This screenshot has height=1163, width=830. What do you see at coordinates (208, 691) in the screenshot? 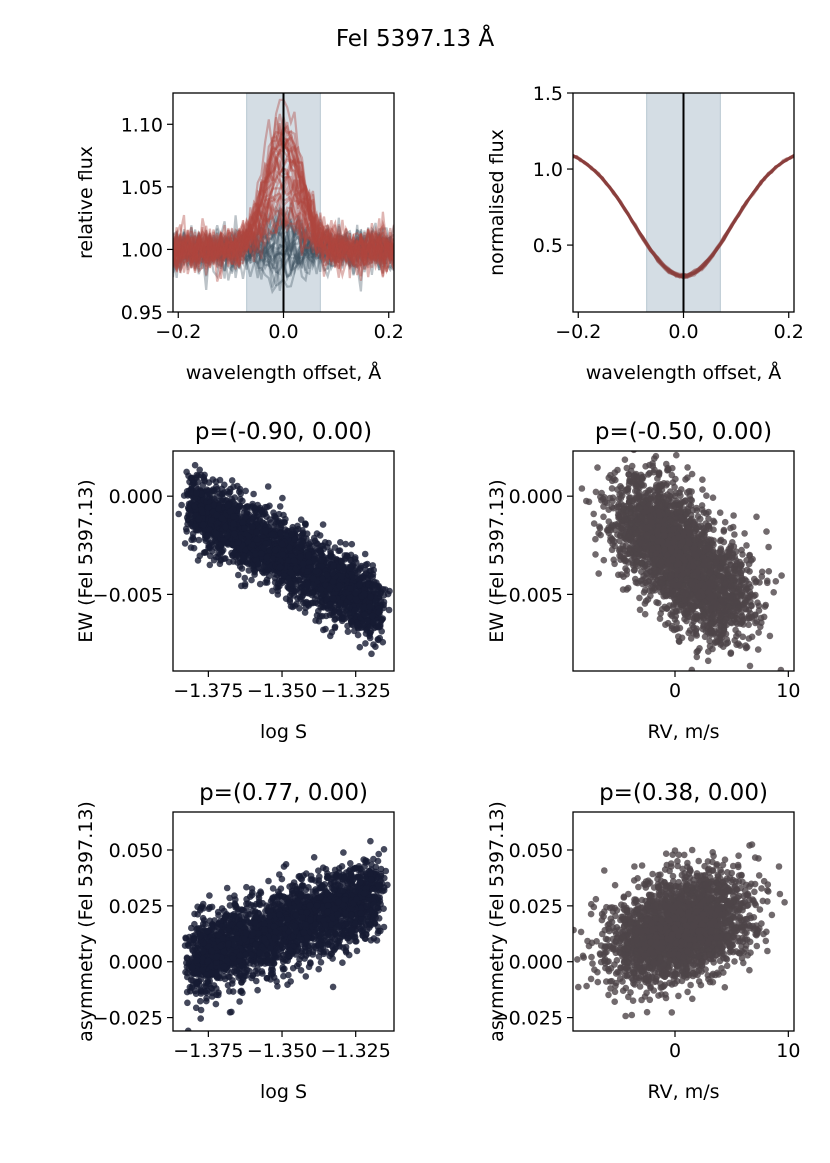
I see `x-tick-label: −1.375` at bounding box center [208, 691].